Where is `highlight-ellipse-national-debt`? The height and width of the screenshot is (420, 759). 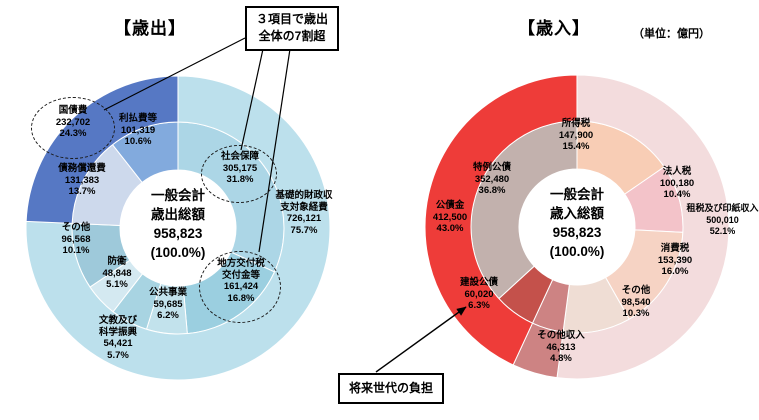
highlight-ellipse-national-debt is located at coordinates (73, 128).